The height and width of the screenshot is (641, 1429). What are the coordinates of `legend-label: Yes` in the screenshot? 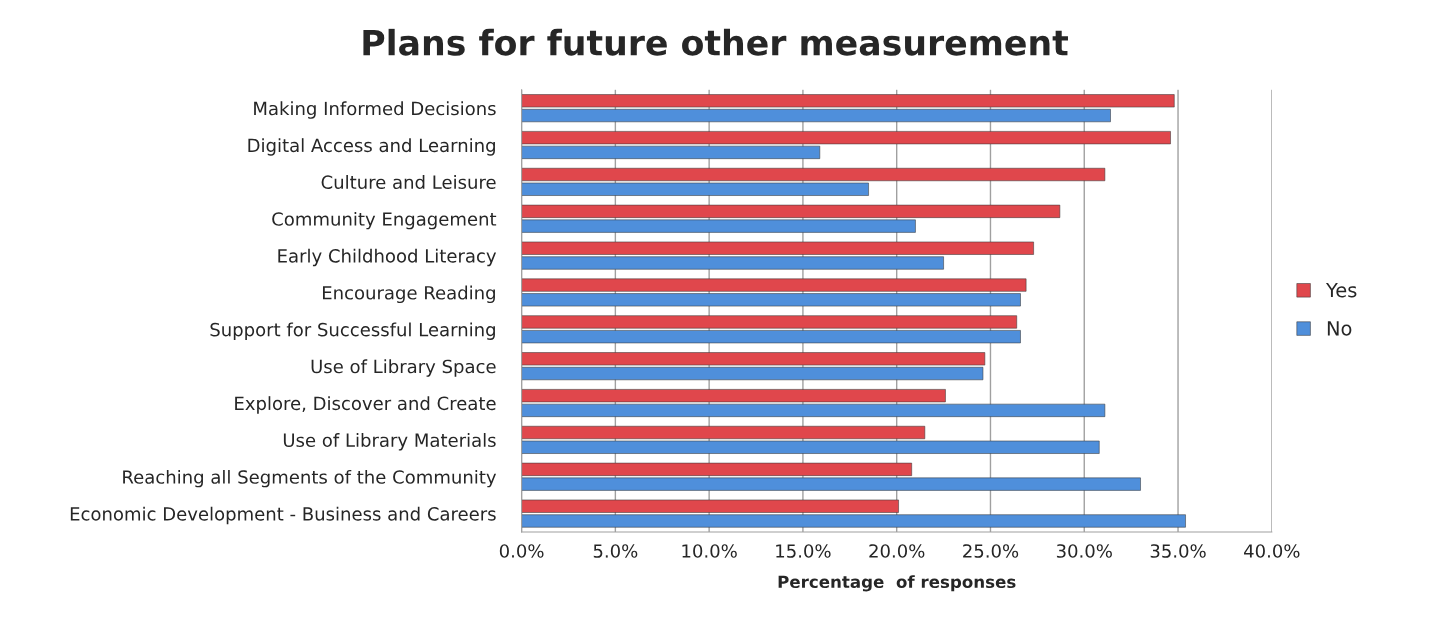 It's located at (1341, 290).